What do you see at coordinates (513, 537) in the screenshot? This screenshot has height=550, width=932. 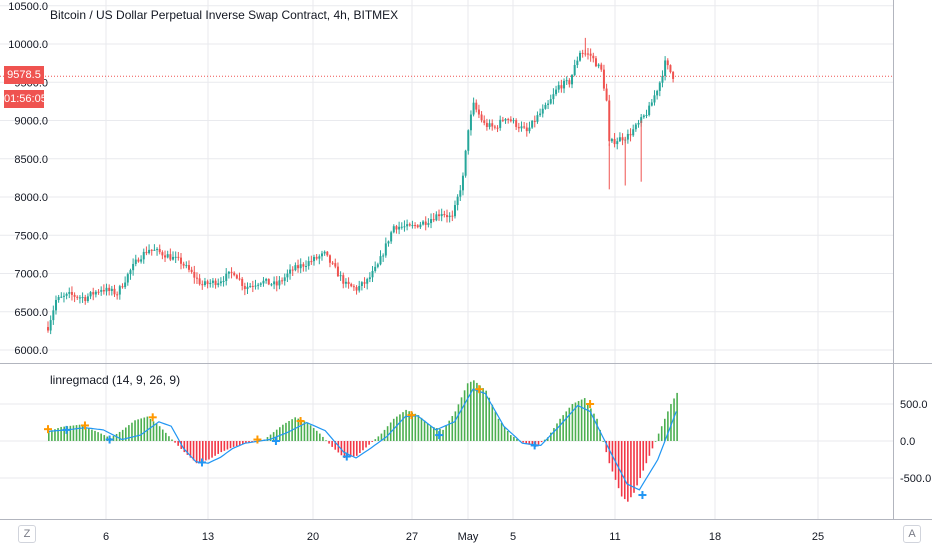 I see `time-axis-tick-label: 5` at bounding box center [513, 537].